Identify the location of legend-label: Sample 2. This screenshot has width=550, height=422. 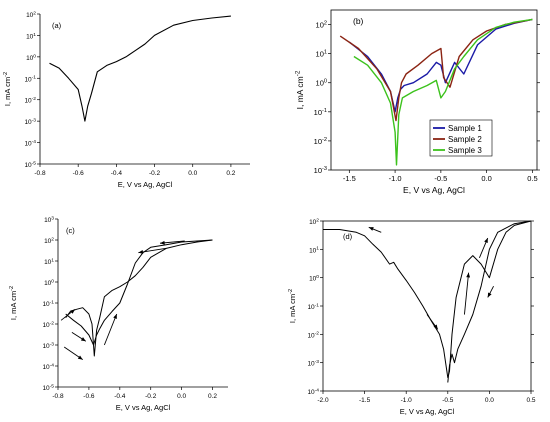
(465, 139).